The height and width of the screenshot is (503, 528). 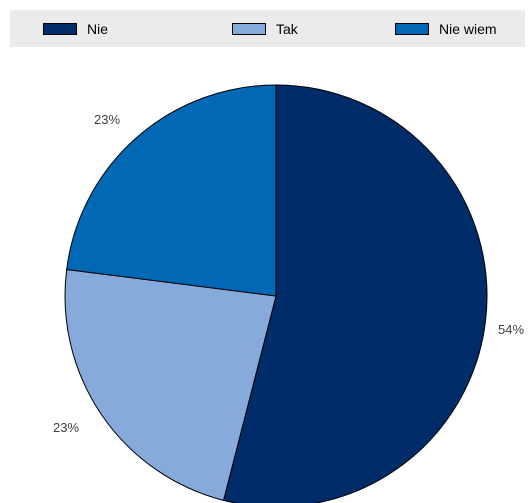 I want to click on legend-item-nie: Nie, so click(x=75, y=28).